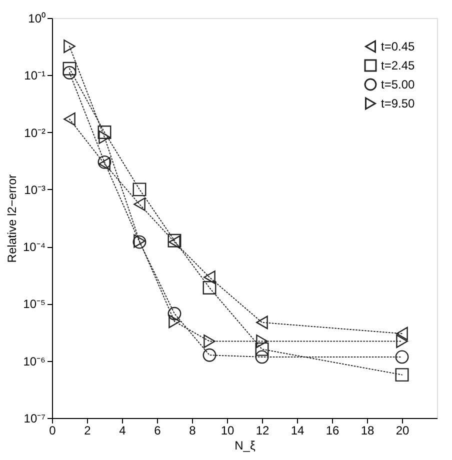 This screenshot has width=452, height=460. Describe the element at coordinates (34, 247) in the screenshot. I see `y-tick-label: 10⁻⁴` at that location.